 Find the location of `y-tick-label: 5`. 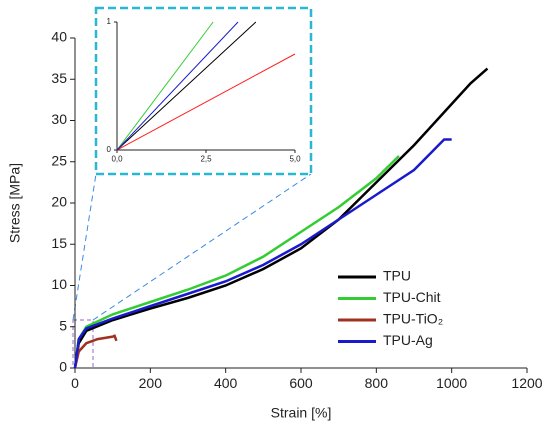

y-tick-label: 5 is located at coordinates (63, 325).